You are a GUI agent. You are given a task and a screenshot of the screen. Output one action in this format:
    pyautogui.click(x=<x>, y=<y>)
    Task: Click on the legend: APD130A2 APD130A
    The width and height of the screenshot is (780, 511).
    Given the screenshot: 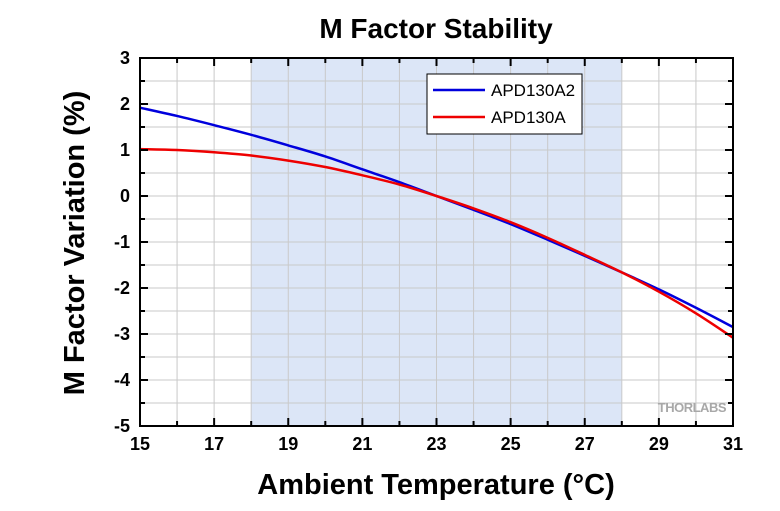 What is the action you would take?
    pyautogui.click(x=504, y=104)
    